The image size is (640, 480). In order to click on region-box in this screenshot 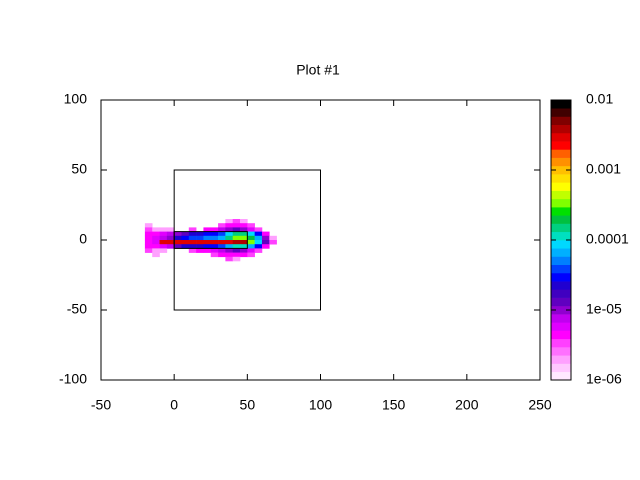, I will do `click(210, 240)`.